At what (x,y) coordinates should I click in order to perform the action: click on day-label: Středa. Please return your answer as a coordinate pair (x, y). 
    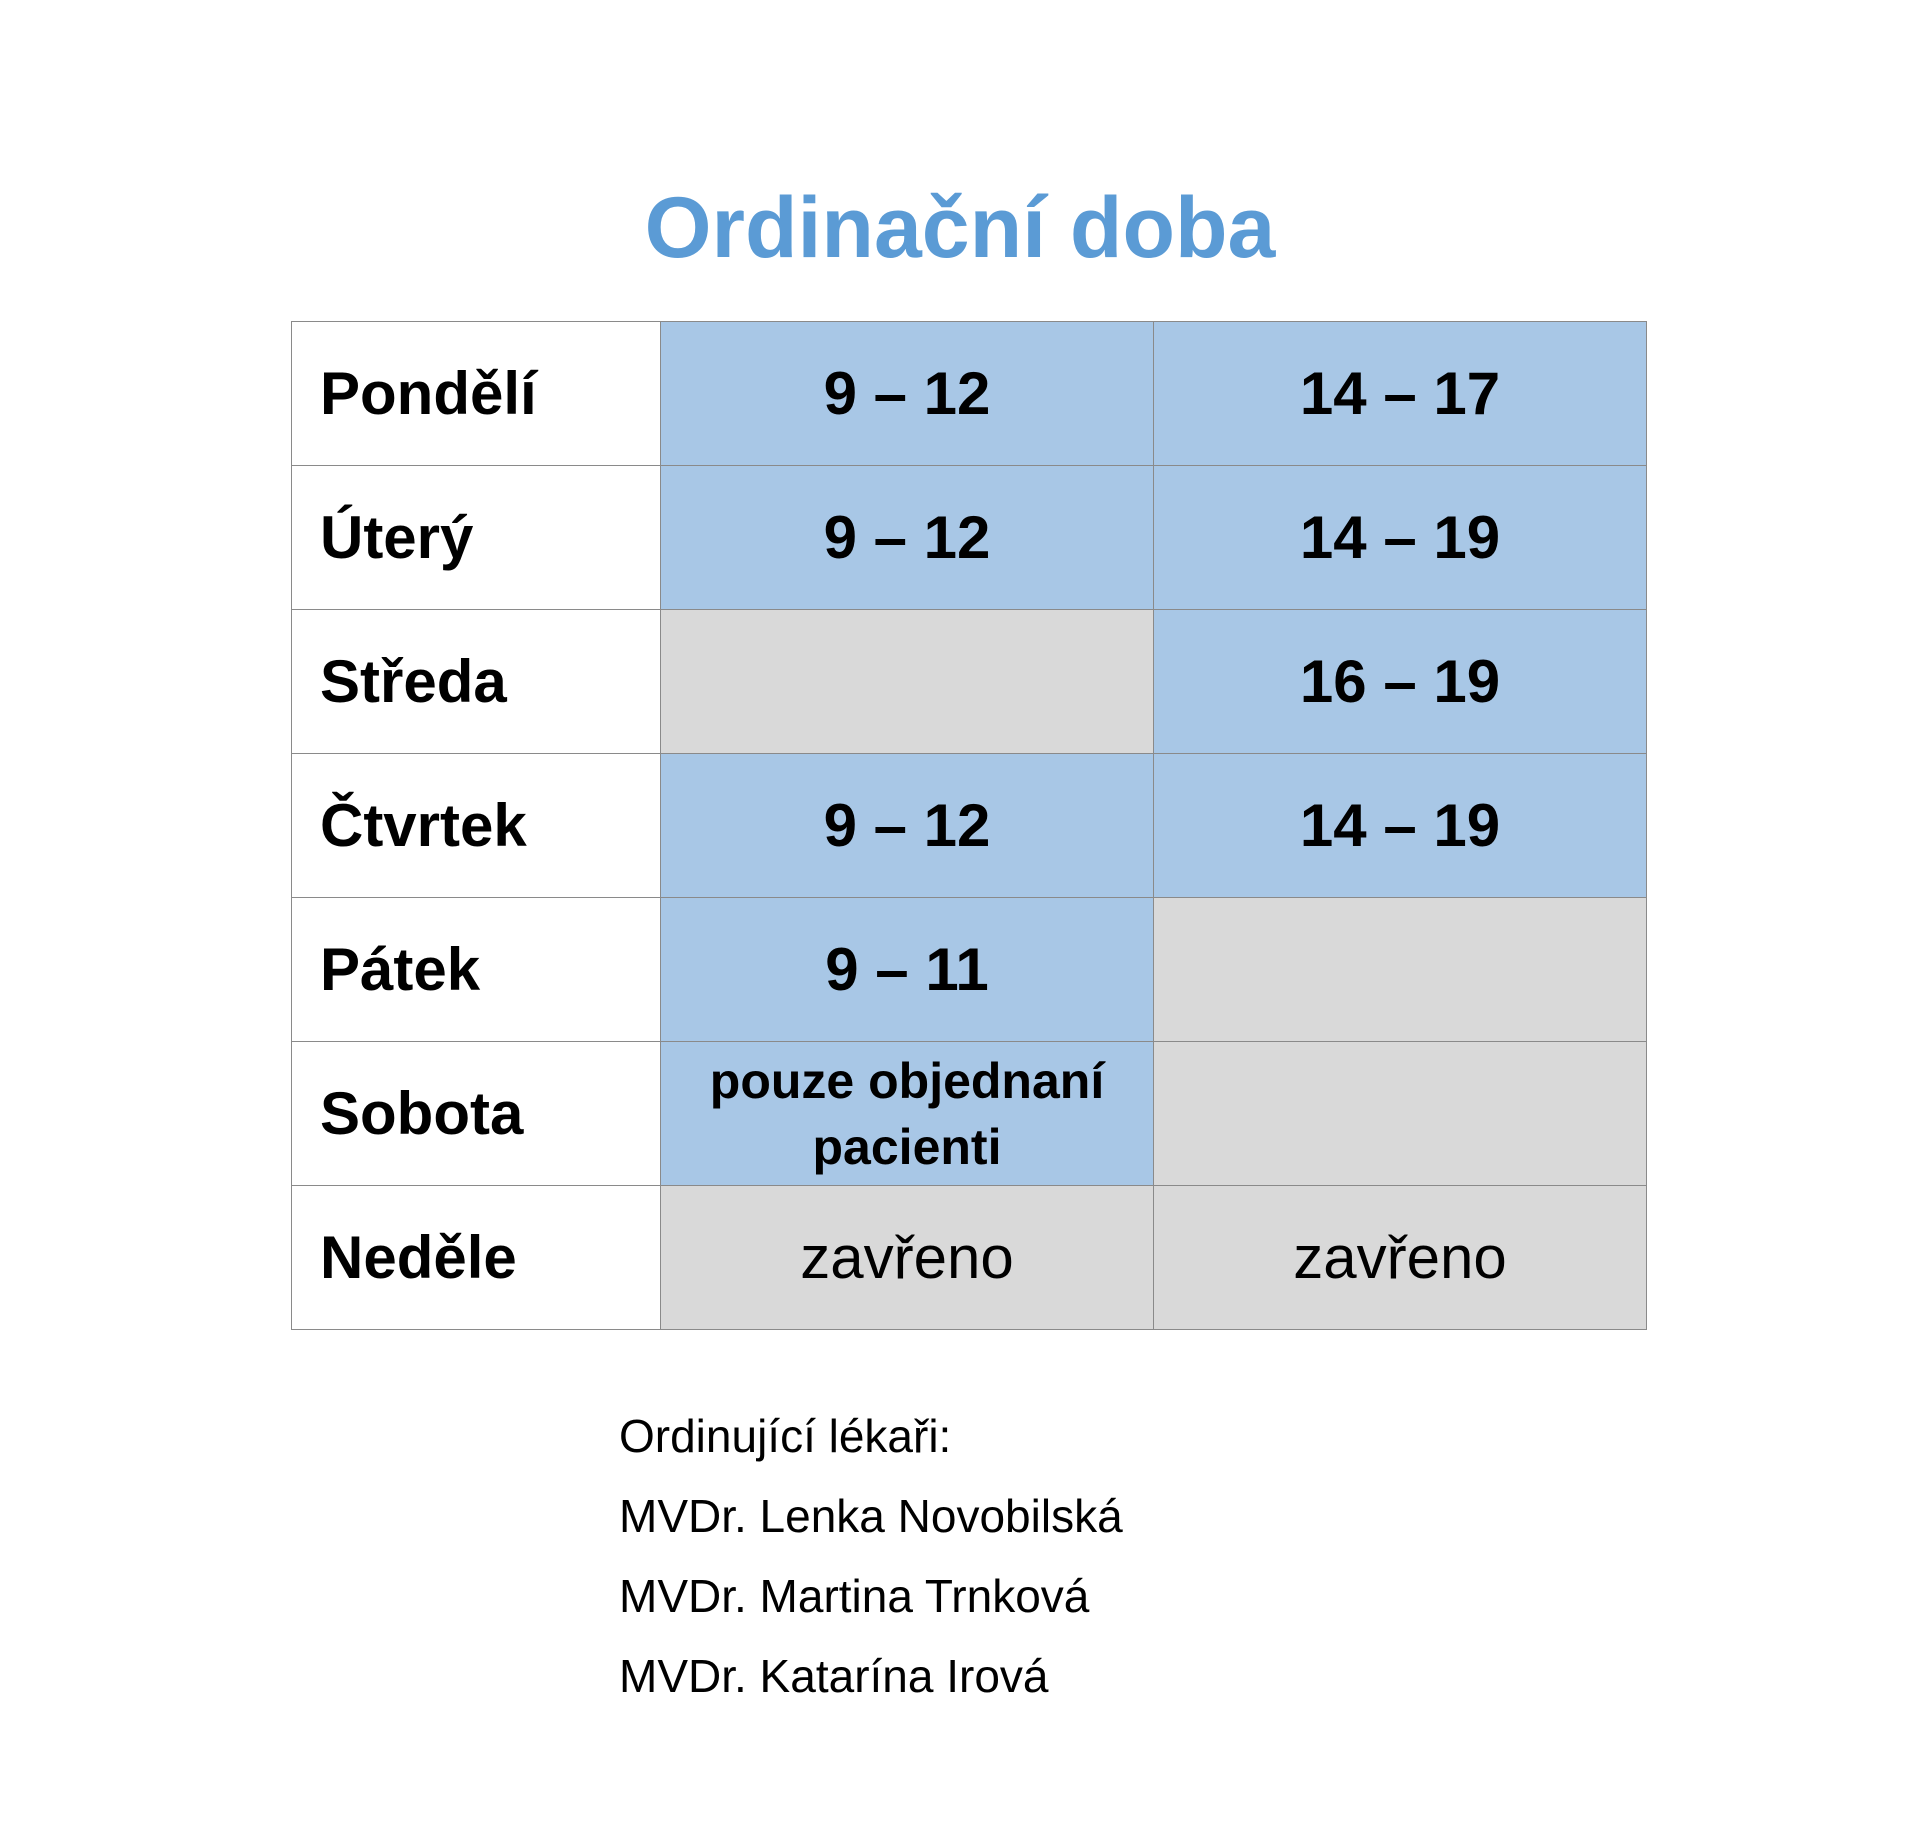
    Looking at the image, I should click on (476, 681).